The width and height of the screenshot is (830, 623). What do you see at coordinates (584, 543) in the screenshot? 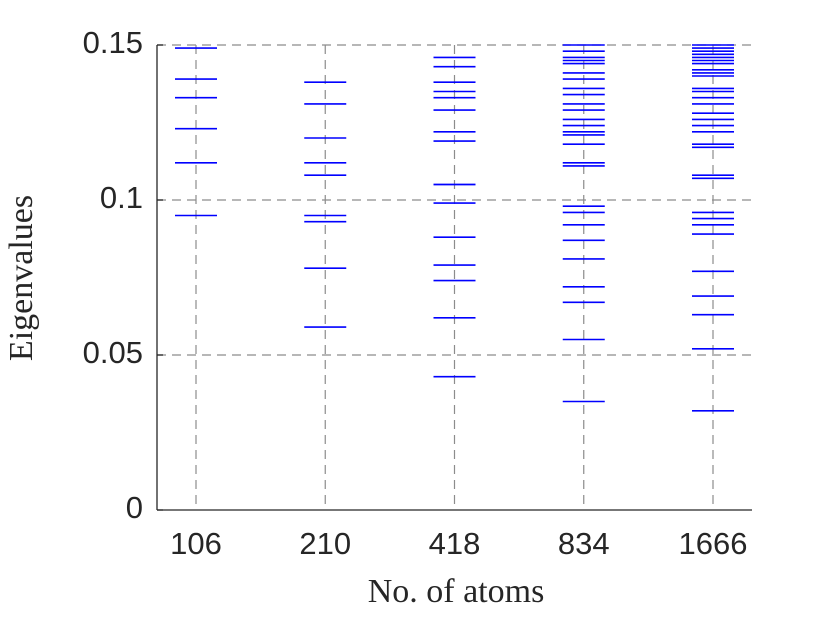
I see `x-tick-label: 834` at bounding box center [584, 543].